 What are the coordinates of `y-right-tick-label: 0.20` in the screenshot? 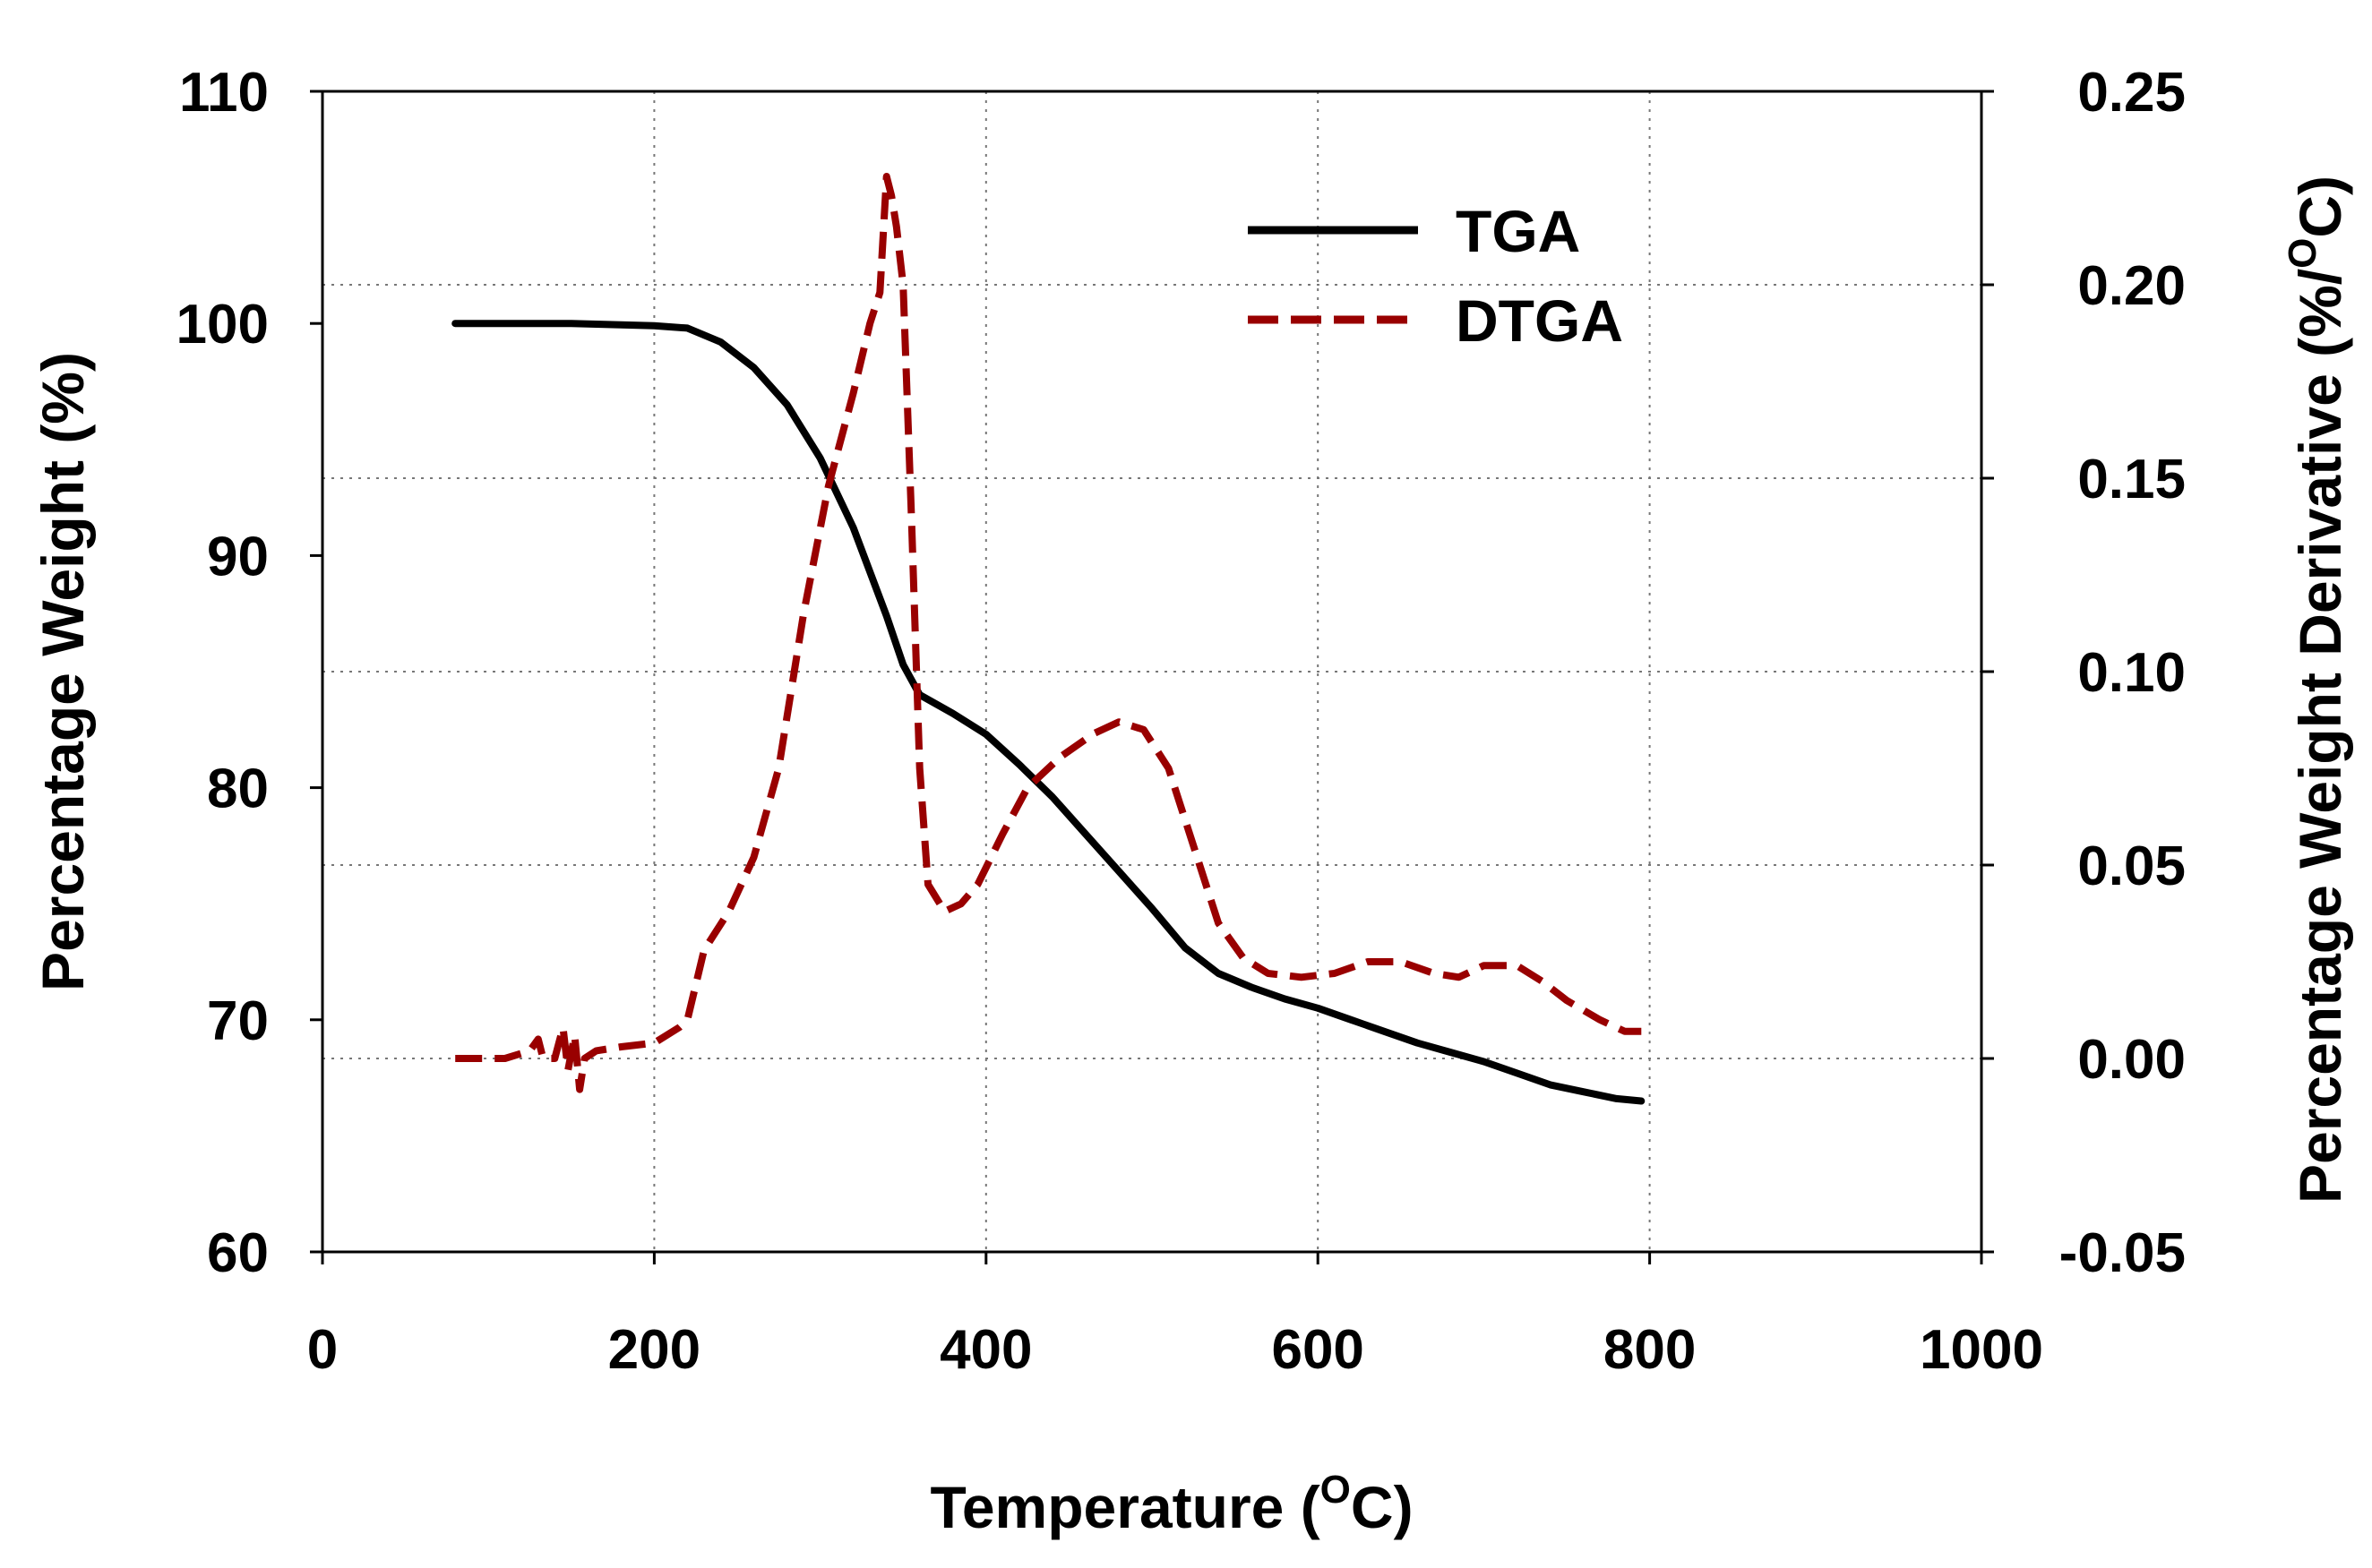 It's located at (2131, 286).